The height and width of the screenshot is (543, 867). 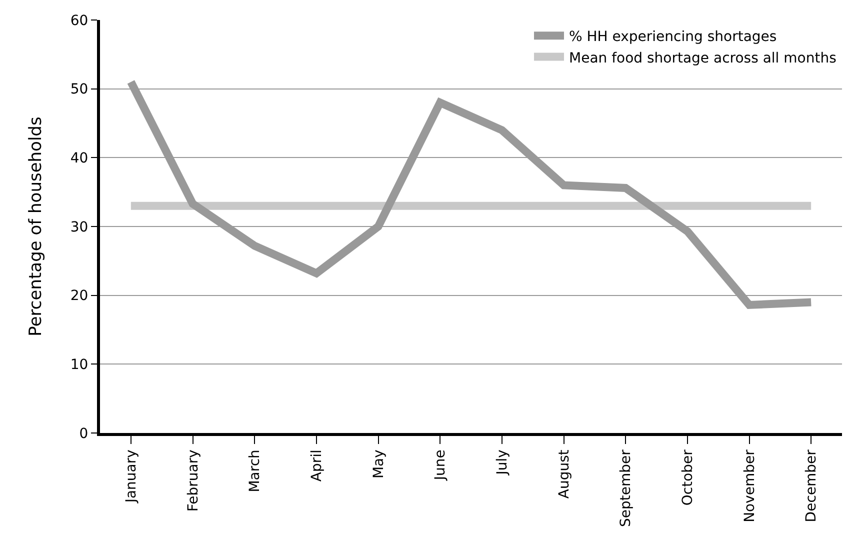 I want to click on x-tick-label: February, so click(x=193, y=481).